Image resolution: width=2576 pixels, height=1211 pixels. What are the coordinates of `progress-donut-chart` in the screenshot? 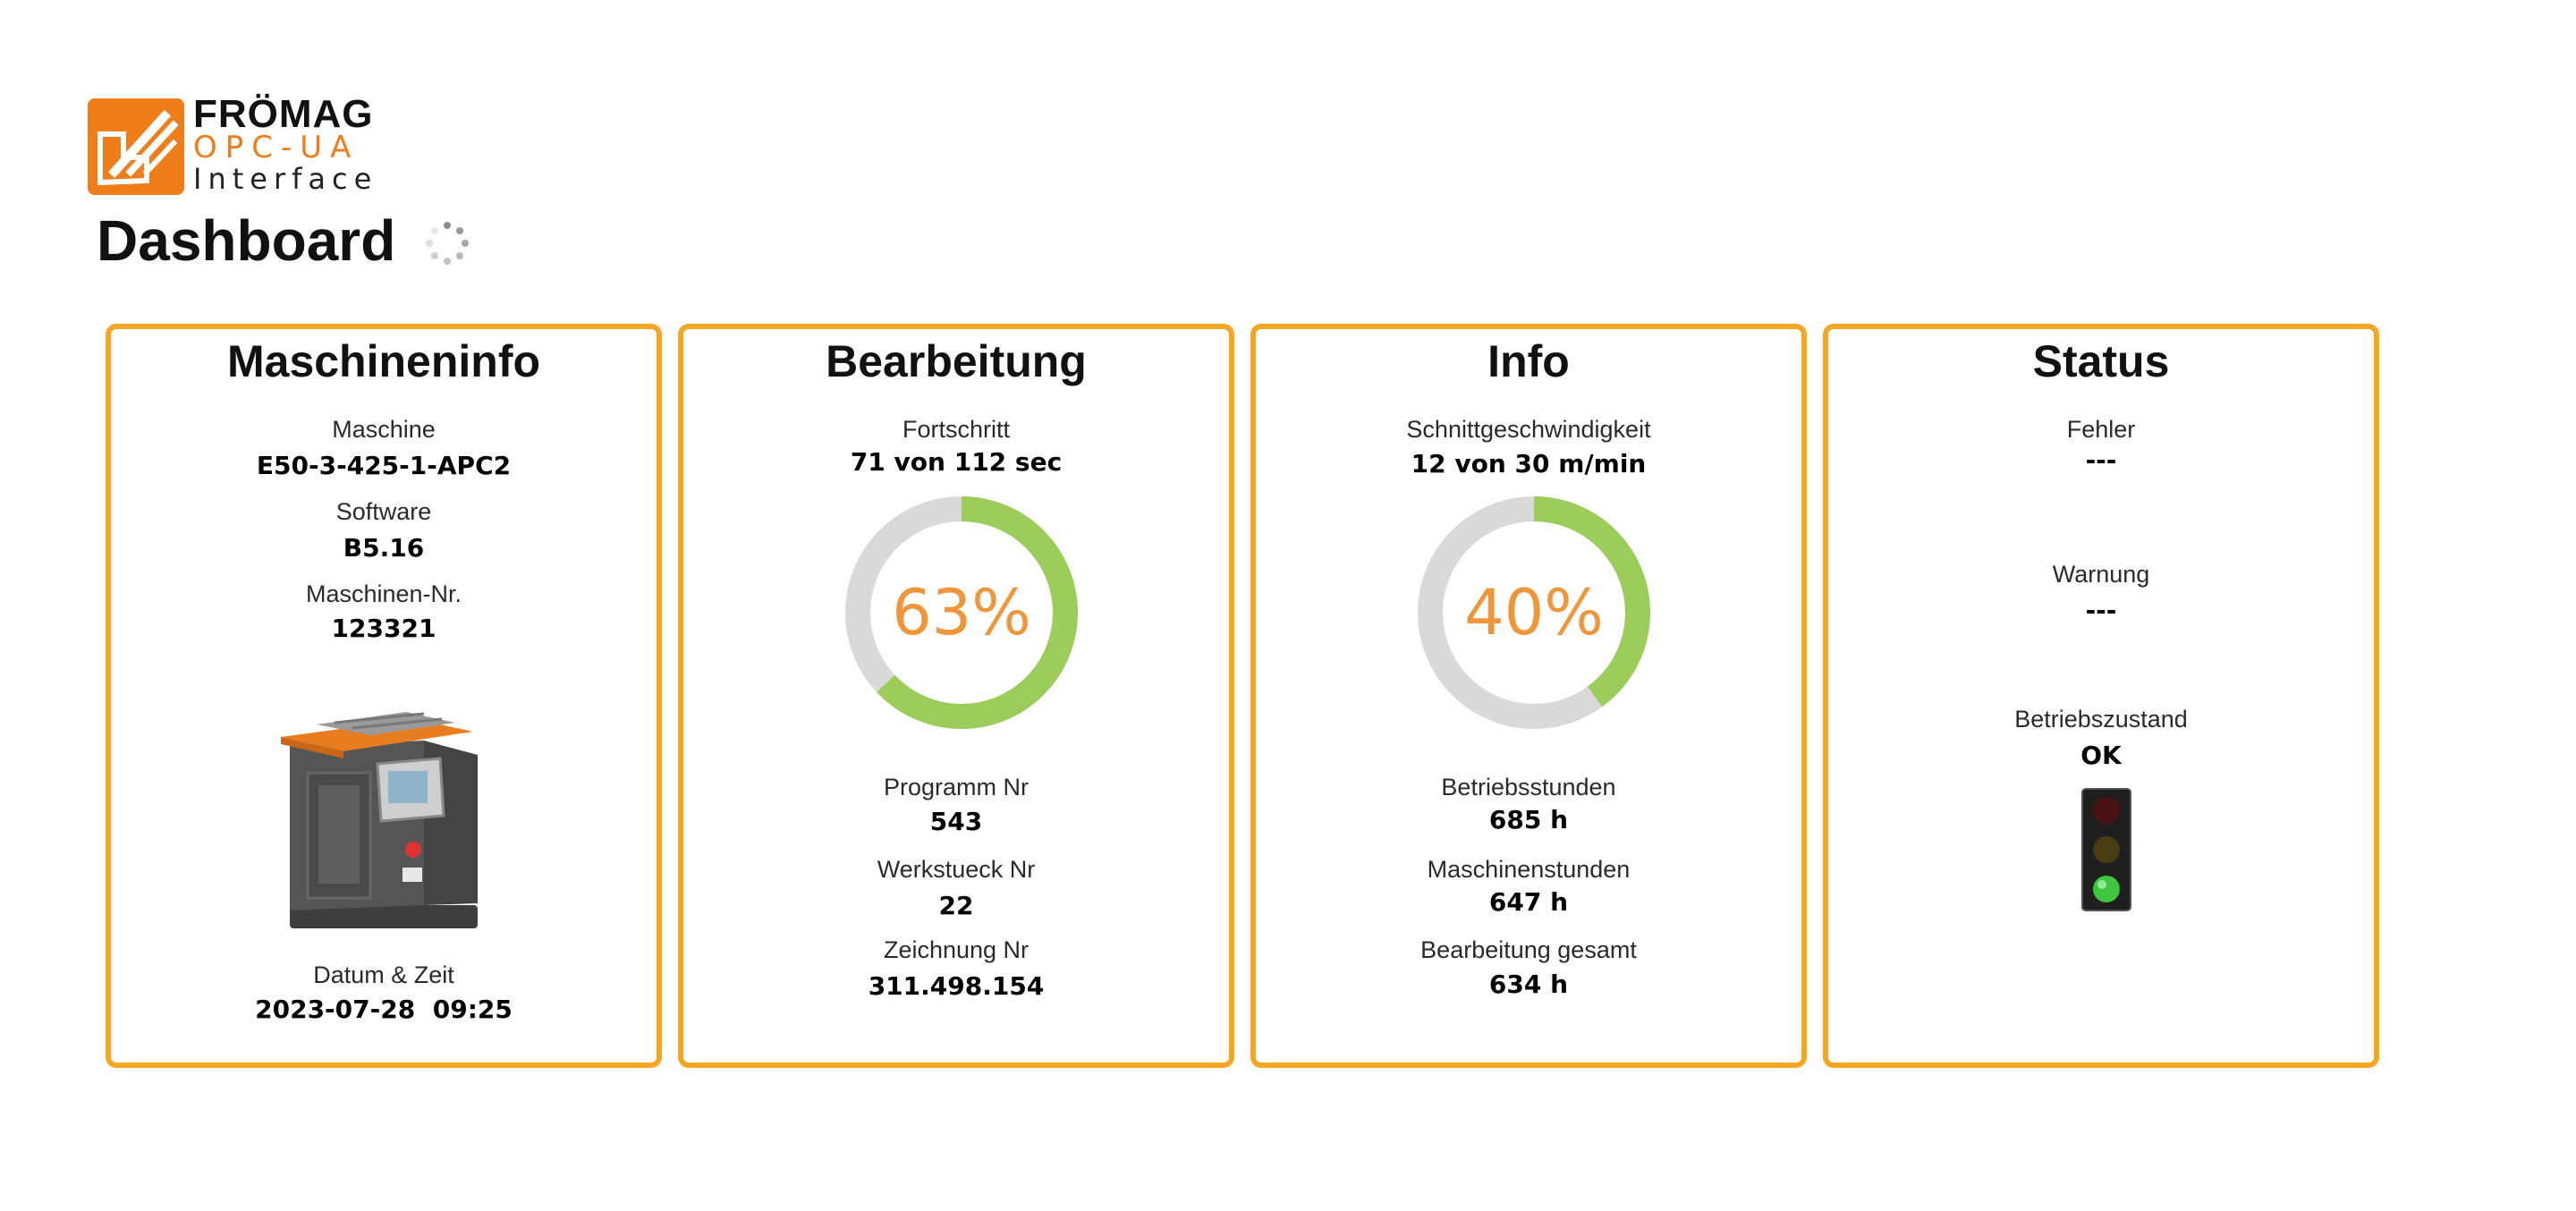 It's located at (961, 612).